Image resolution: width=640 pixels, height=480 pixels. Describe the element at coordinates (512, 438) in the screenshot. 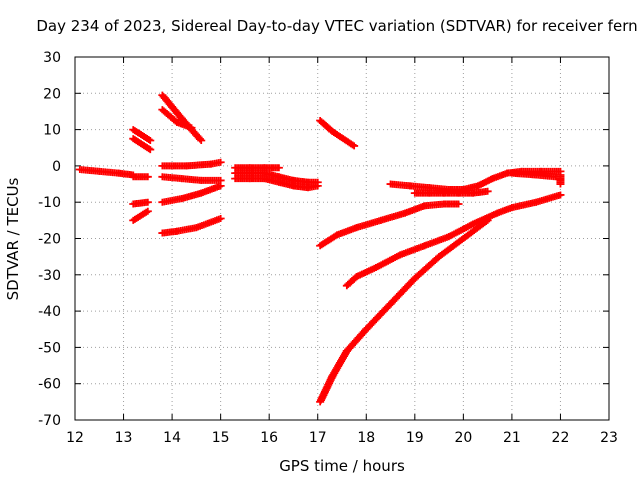

I see `x-tick-label: 21` at that location.